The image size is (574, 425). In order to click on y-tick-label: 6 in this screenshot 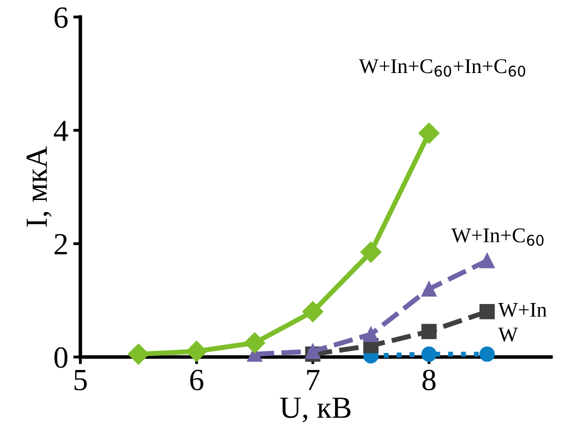, I will do `click(61, 17)`.